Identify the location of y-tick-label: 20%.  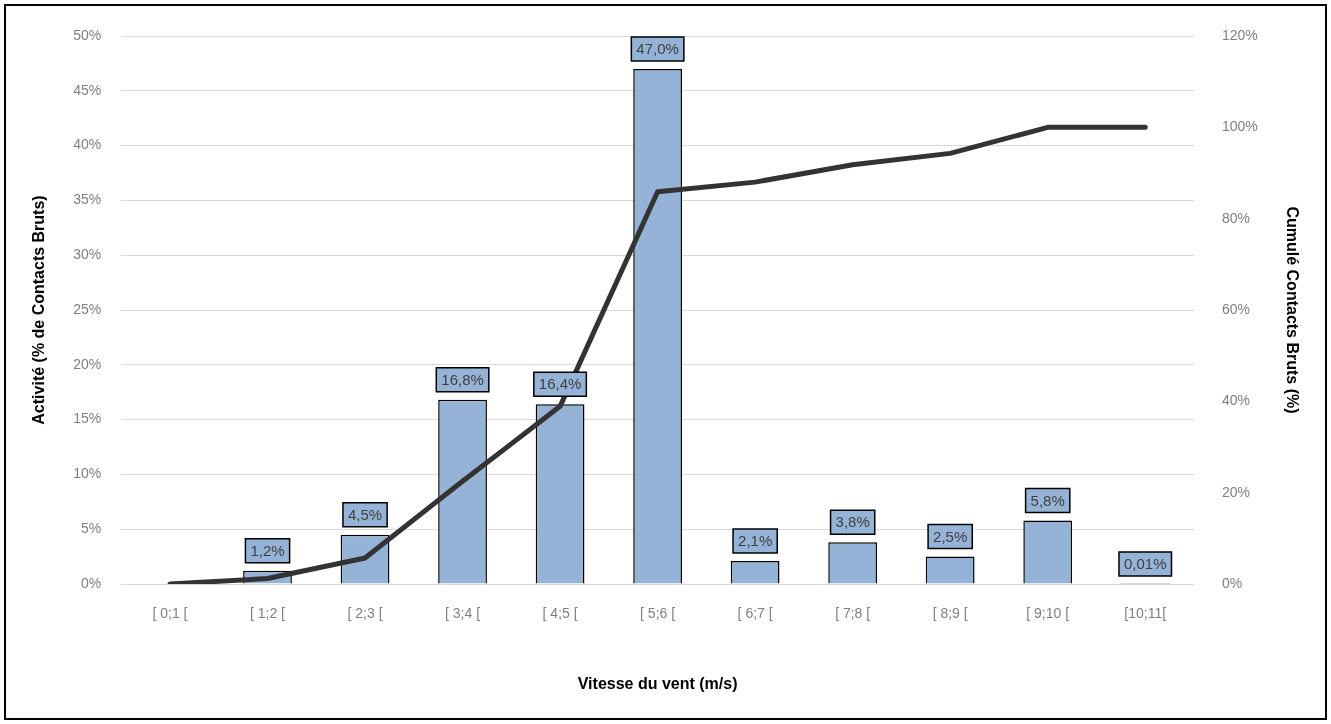
(87, 363).